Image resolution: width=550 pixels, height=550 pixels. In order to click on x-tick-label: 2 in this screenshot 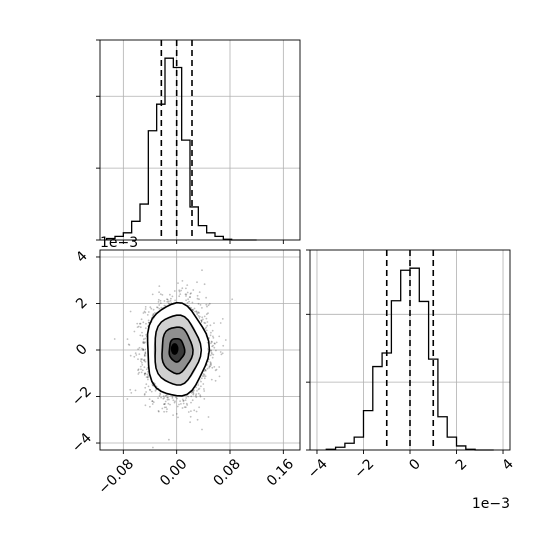, I will do `click(462, 465)`.